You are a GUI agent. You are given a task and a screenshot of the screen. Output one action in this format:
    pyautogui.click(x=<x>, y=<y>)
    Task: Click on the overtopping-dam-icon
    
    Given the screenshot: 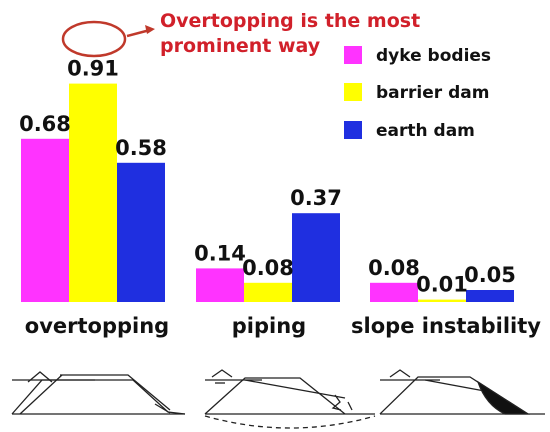 What is the action you would take?
    pyautogui.click(x=98, y=393)
    